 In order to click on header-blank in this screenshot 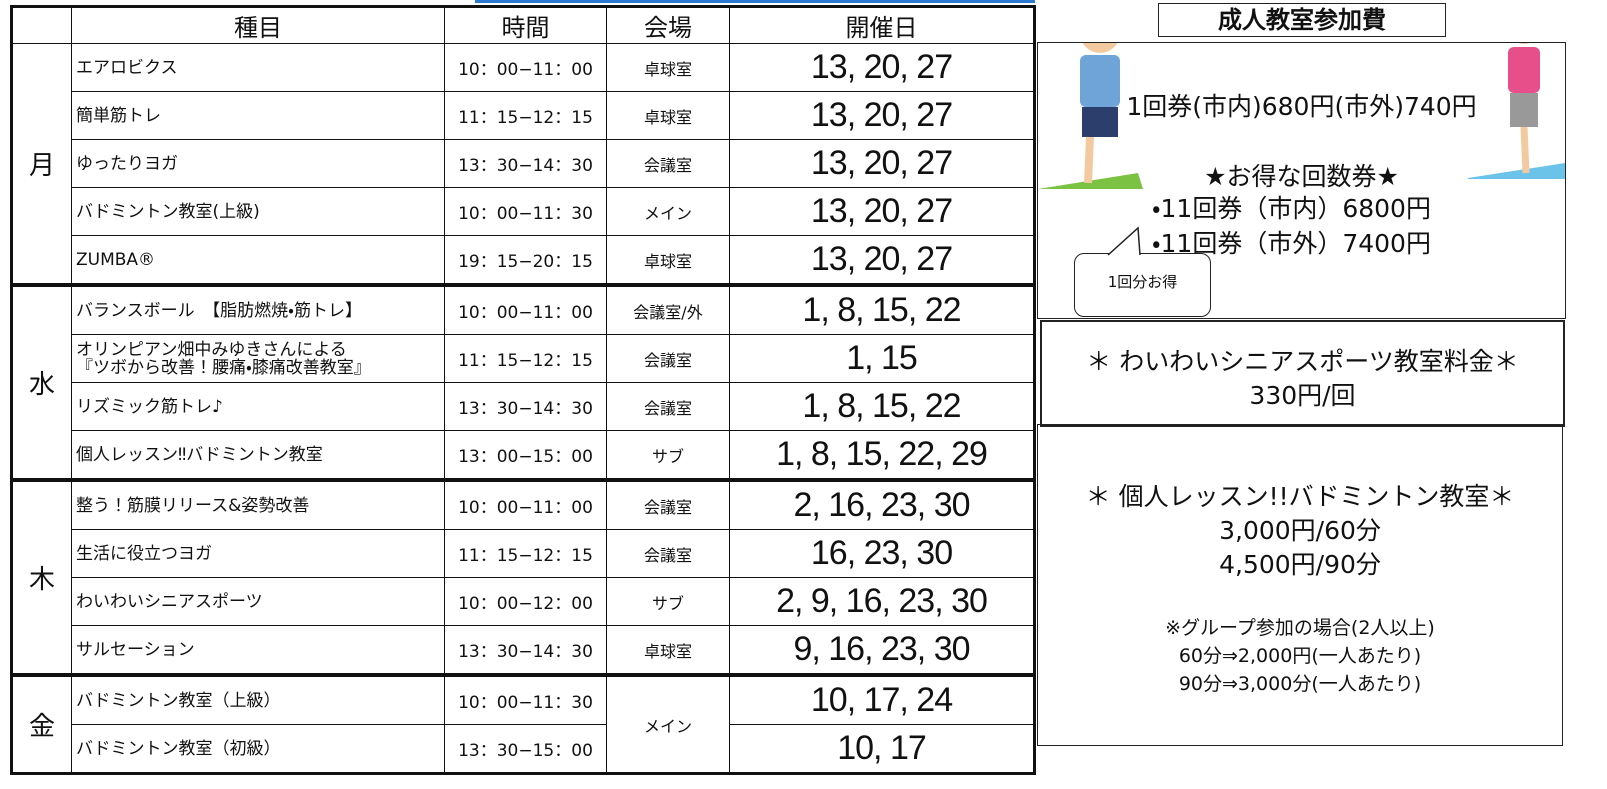, I will do `click(41, 25)`.